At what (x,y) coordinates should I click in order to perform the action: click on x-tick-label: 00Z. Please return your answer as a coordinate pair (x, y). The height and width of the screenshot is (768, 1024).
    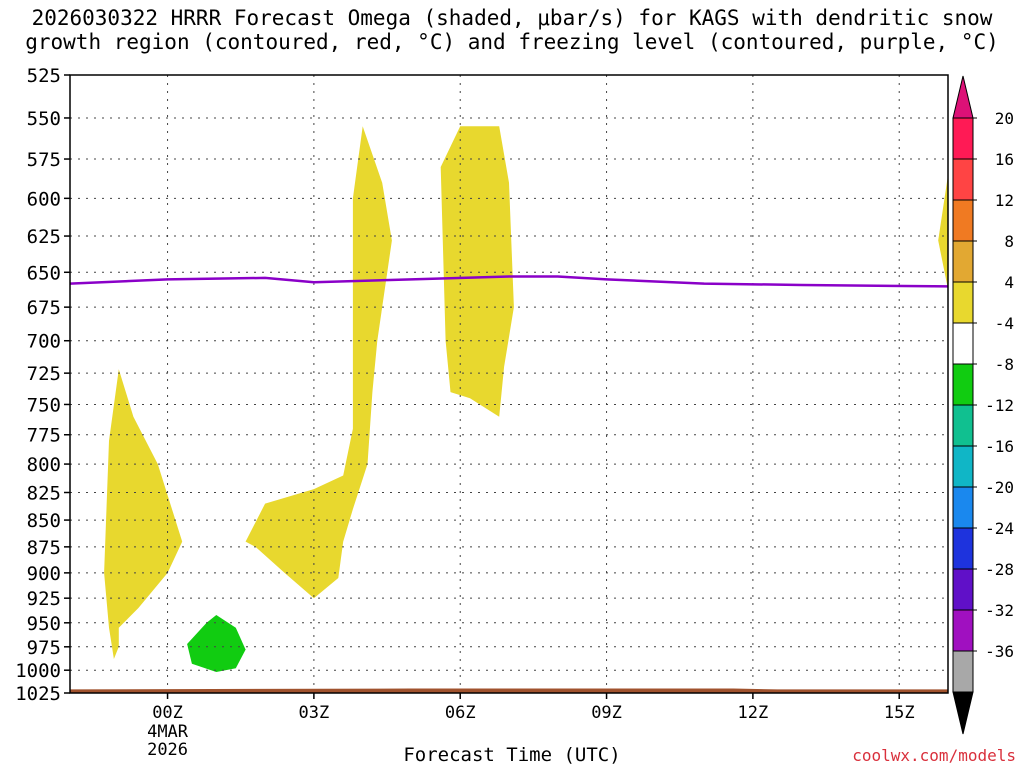
    Looking at the image, I should click on (167, 713).